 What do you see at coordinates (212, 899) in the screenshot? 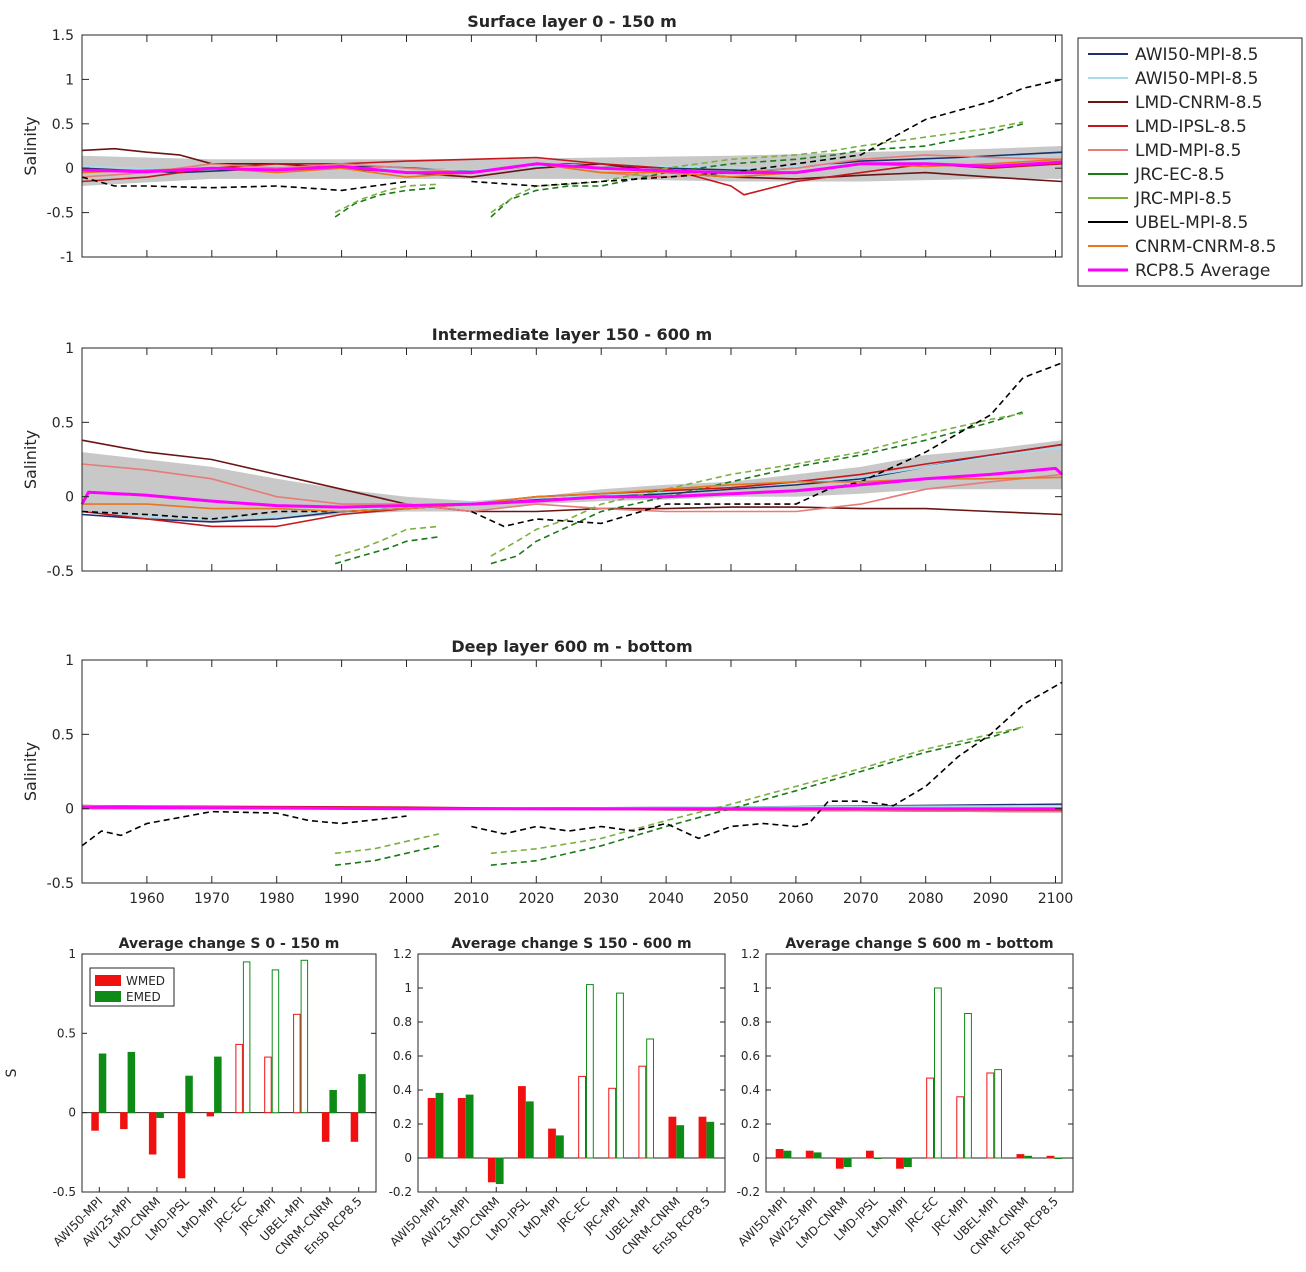
I see `x-tick-label: 1970` at bounding box center [212, 899].